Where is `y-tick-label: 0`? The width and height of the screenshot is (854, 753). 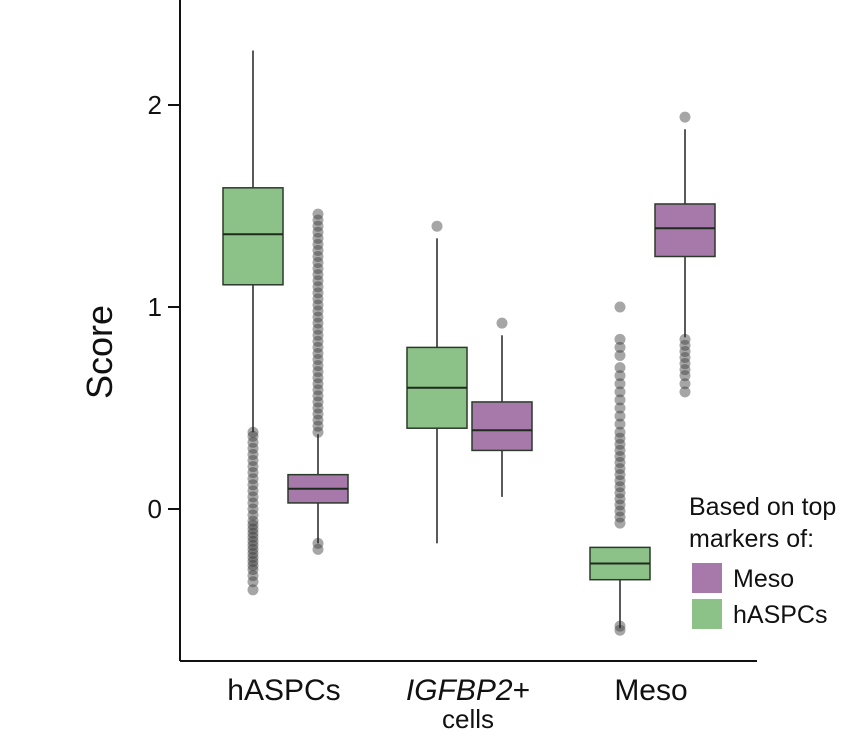 y-tick-label: 0 is located at coordinates (155, 509).